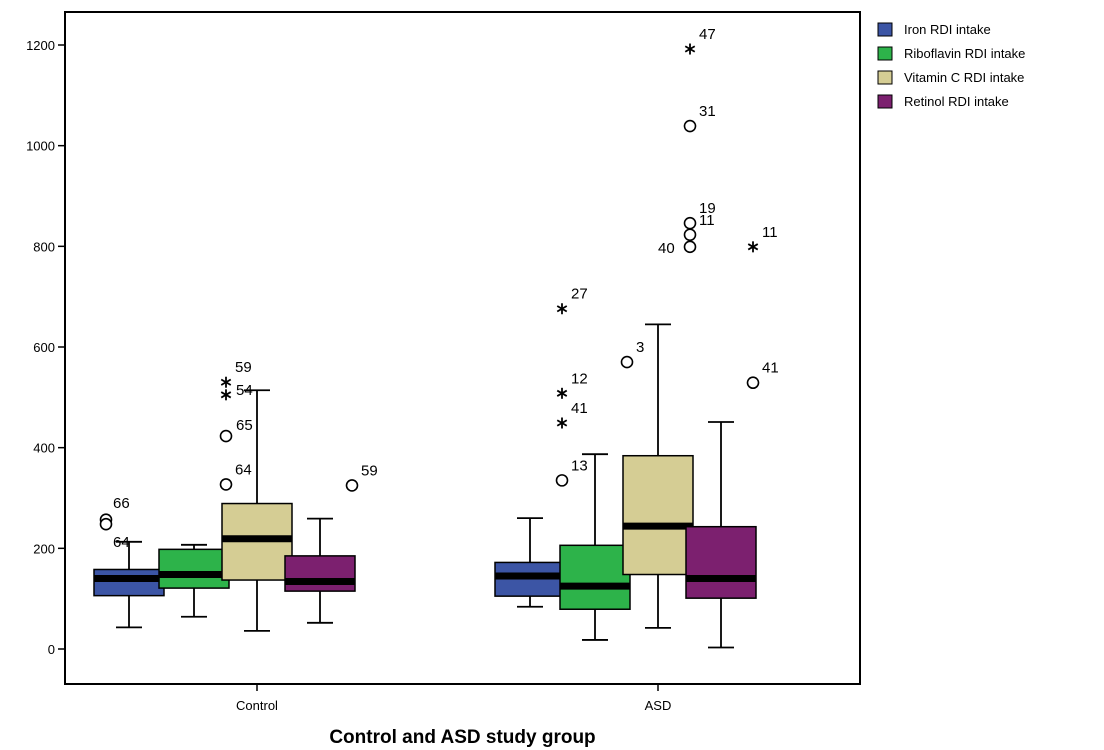  I want to click on y-tick-label: 600, so click(44, 347).